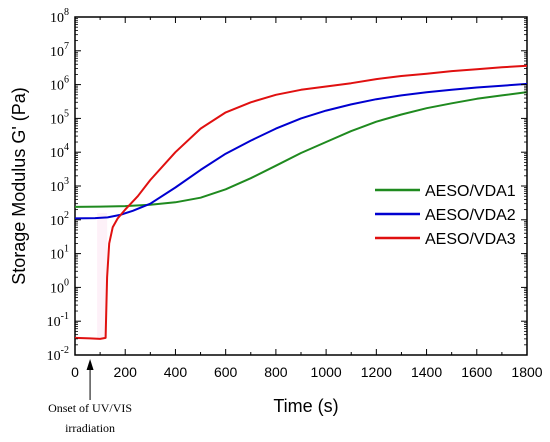 This screenshot has height=442, width=550. Describe the element at coordinates (470, 215) in the screenshot. I see `legend-label: AESO/VDA2` at that location.